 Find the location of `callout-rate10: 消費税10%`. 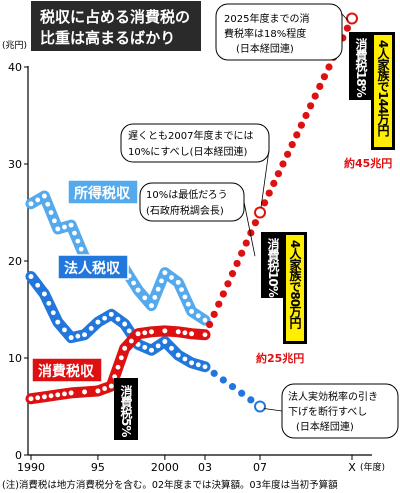

callout-rate10: 消費税10% is located at coordinates (273, 265).